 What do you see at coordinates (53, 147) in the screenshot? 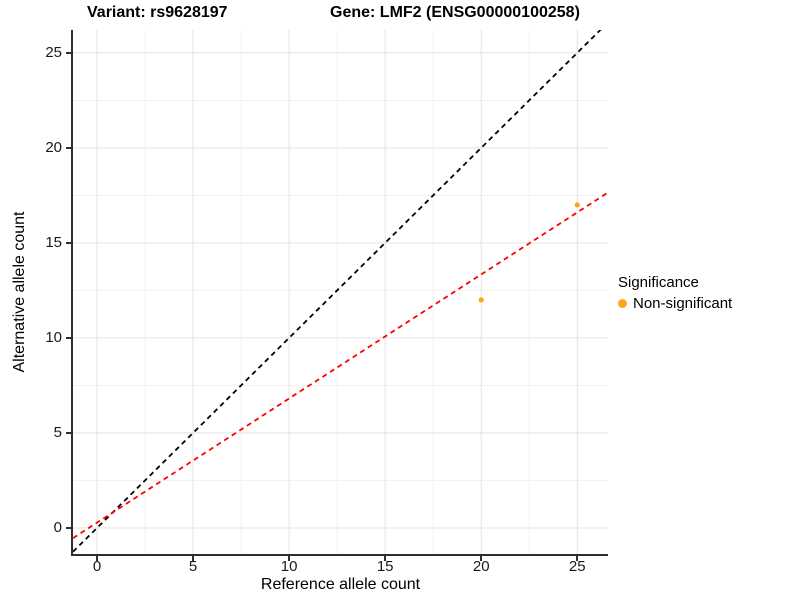
I see `y-tick-label: 20` at bounding box center [53, 147].